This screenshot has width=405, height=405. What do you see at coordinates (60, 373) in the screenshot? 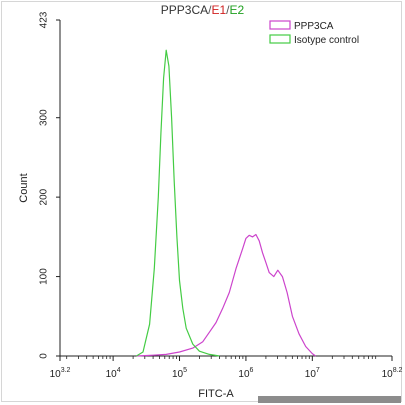
I see `x-tick-label: 103.2` at bounding box center [60, 373].